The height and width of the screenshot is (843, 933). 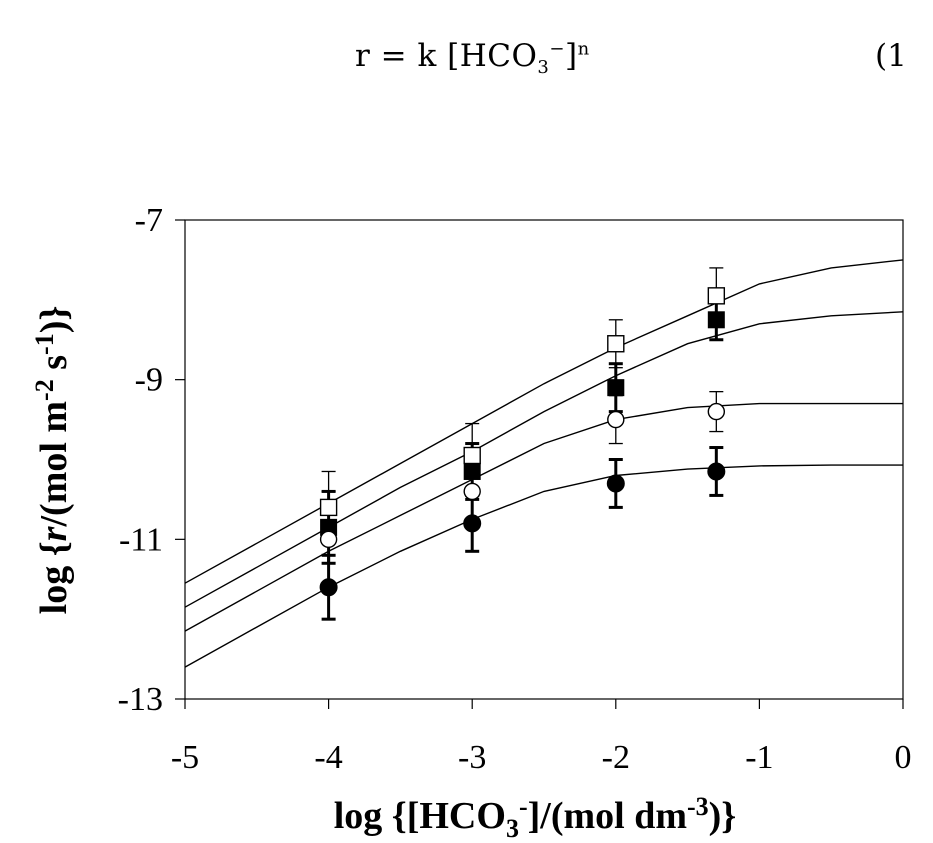 I want to click on equation-text: r = k [HCO3−]n, so click(x=472, y=58).